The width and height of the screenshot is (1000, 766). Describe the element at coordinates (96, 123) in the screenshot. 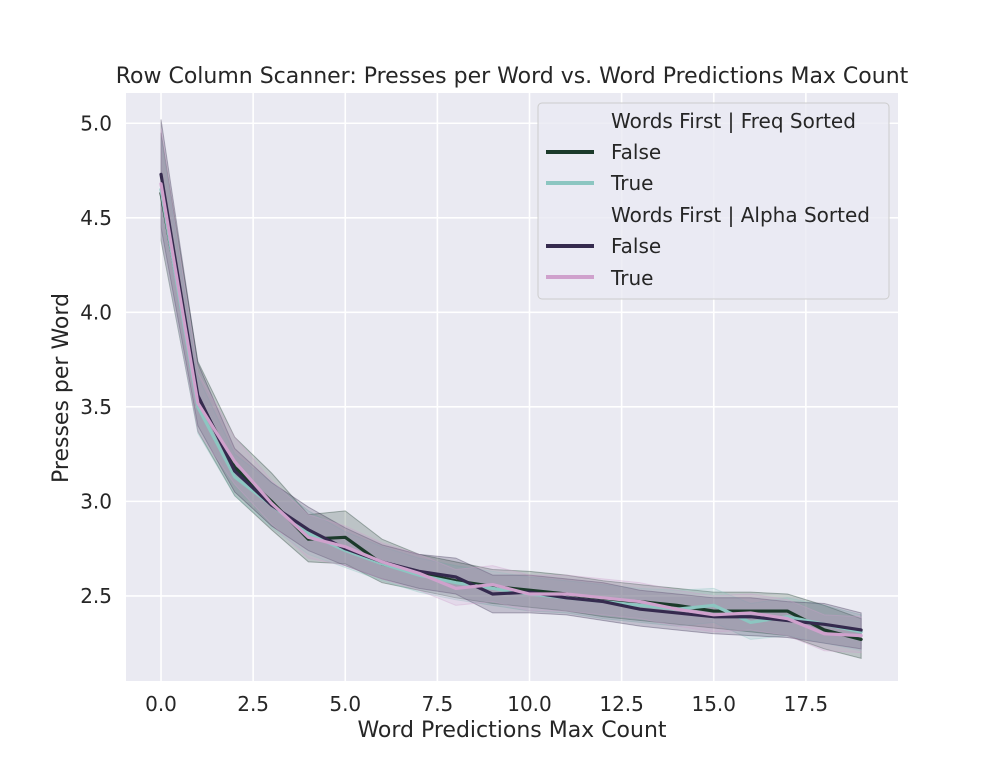

I see `y-tick-label: 5.0` at that location.